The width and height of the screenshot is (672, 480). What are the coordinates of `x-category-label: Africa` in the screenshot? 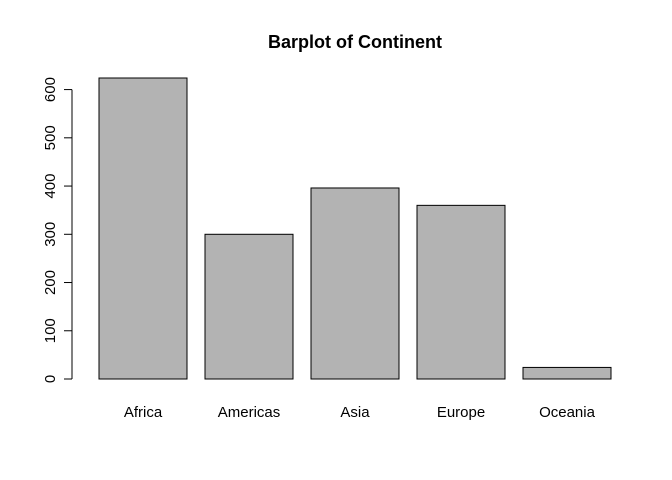 It's located at (143, 412).